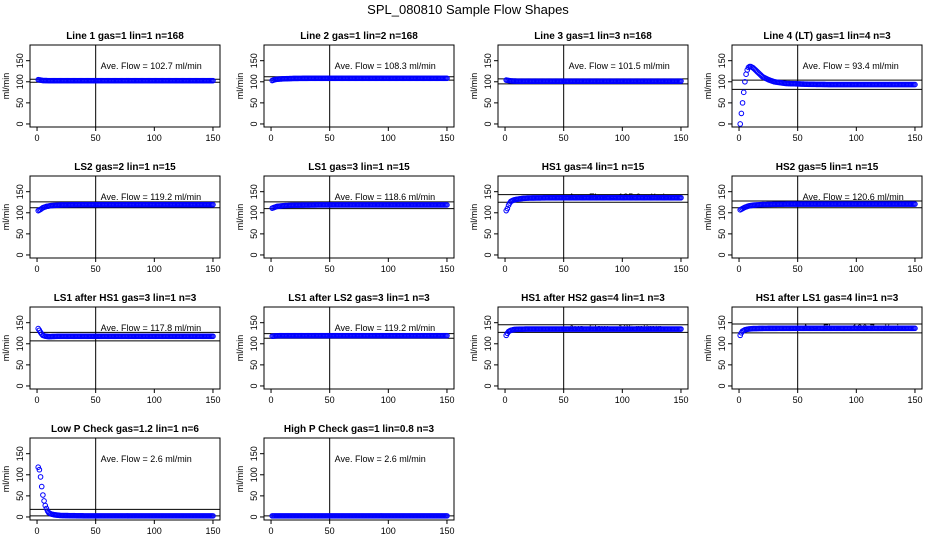 The width and height of the screenshot is (936, 540). I want to click on ave-flow-annotation: Ave. Flow = 93.4 ml/min, so click(851, 66).